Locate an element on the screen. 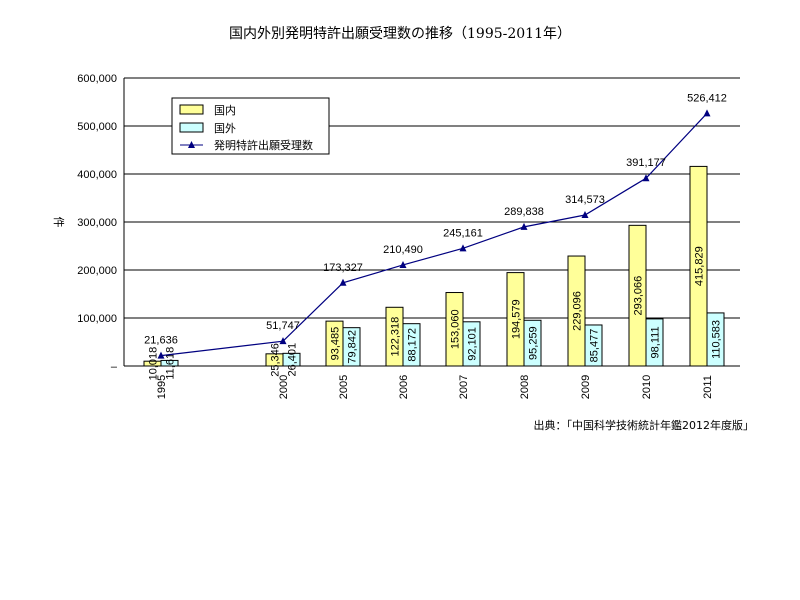  bar-label-foreign: 26,401 is located at coordinates (293, 360).